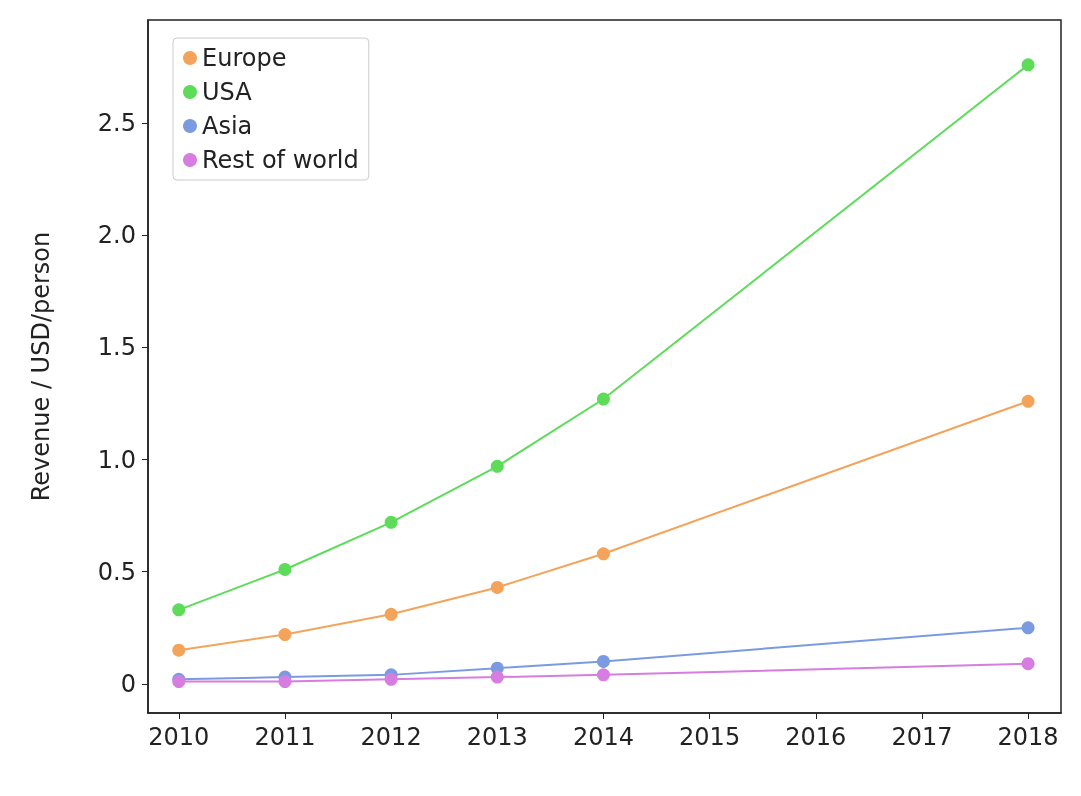 The height and width of the screenshot is (796, 1081). Describe the element at coordinates (497, 737) in the screenshot. I see `x-tick-label: 2013` at that location.